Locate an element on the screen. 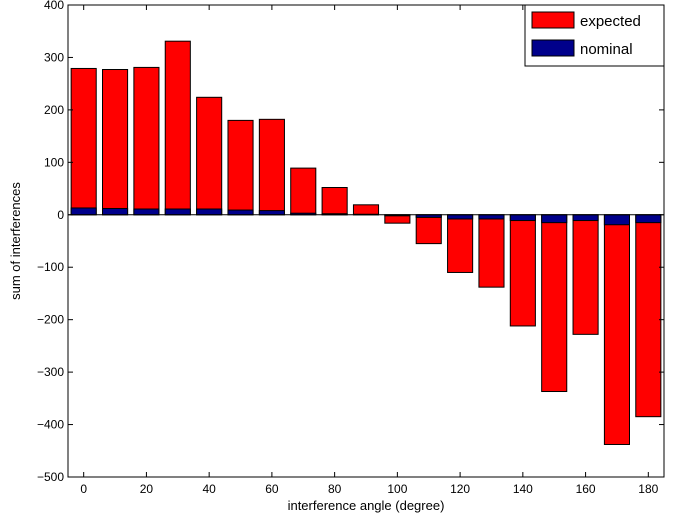  y-tick-label: 0 is located at coordinates (60, 215).